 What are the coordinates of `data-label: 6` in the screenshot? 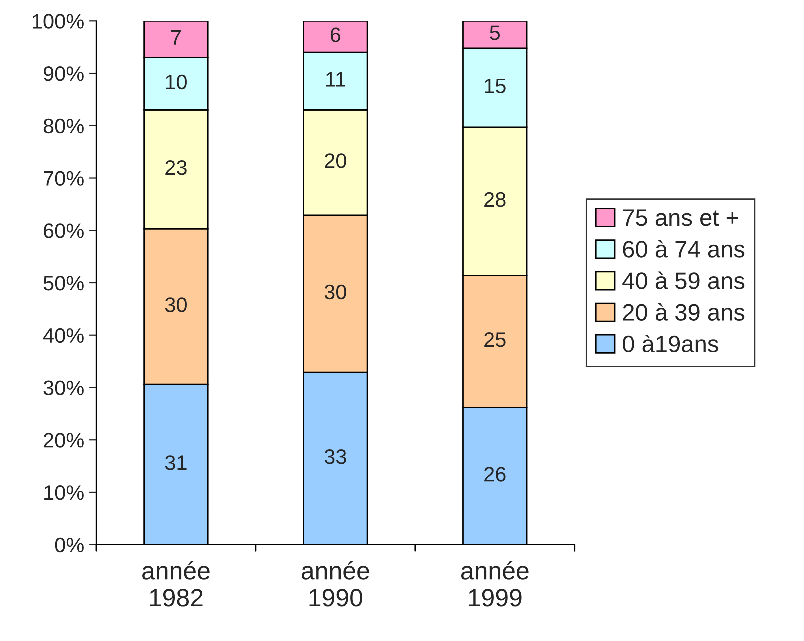 It's located at (335, 35).